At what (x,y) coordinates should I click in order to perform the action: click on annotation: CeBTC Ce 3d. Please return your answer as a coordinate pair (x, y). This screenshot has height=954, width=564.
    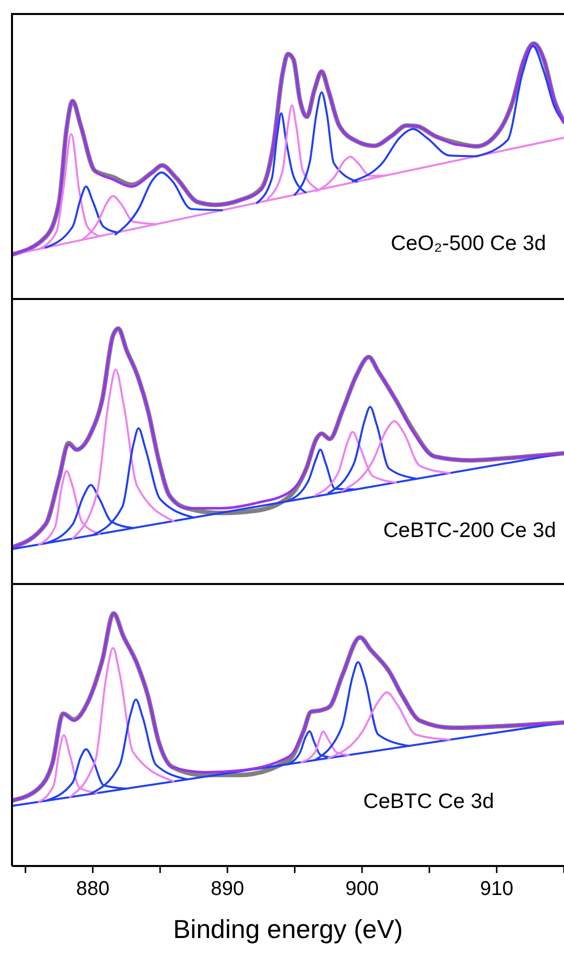
    Looking at the image, I should click on (428, 802).